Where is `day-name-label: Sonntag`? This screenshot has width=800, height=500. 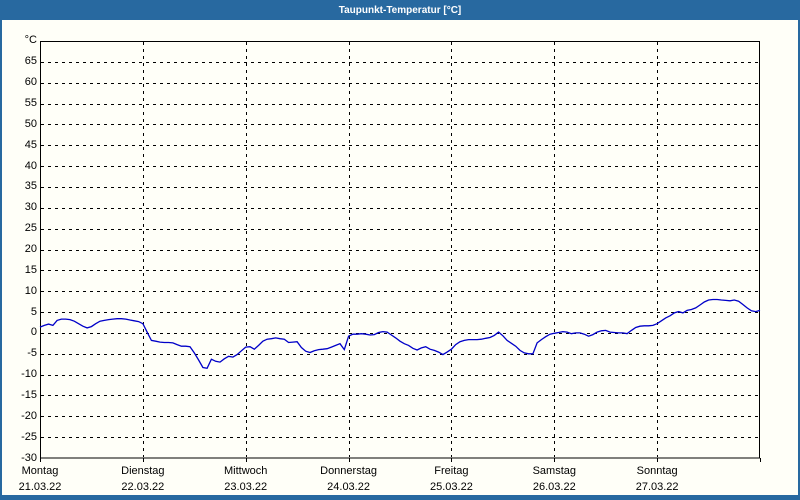
day-name-label: Sonntag is located at coordinates (657, 471).